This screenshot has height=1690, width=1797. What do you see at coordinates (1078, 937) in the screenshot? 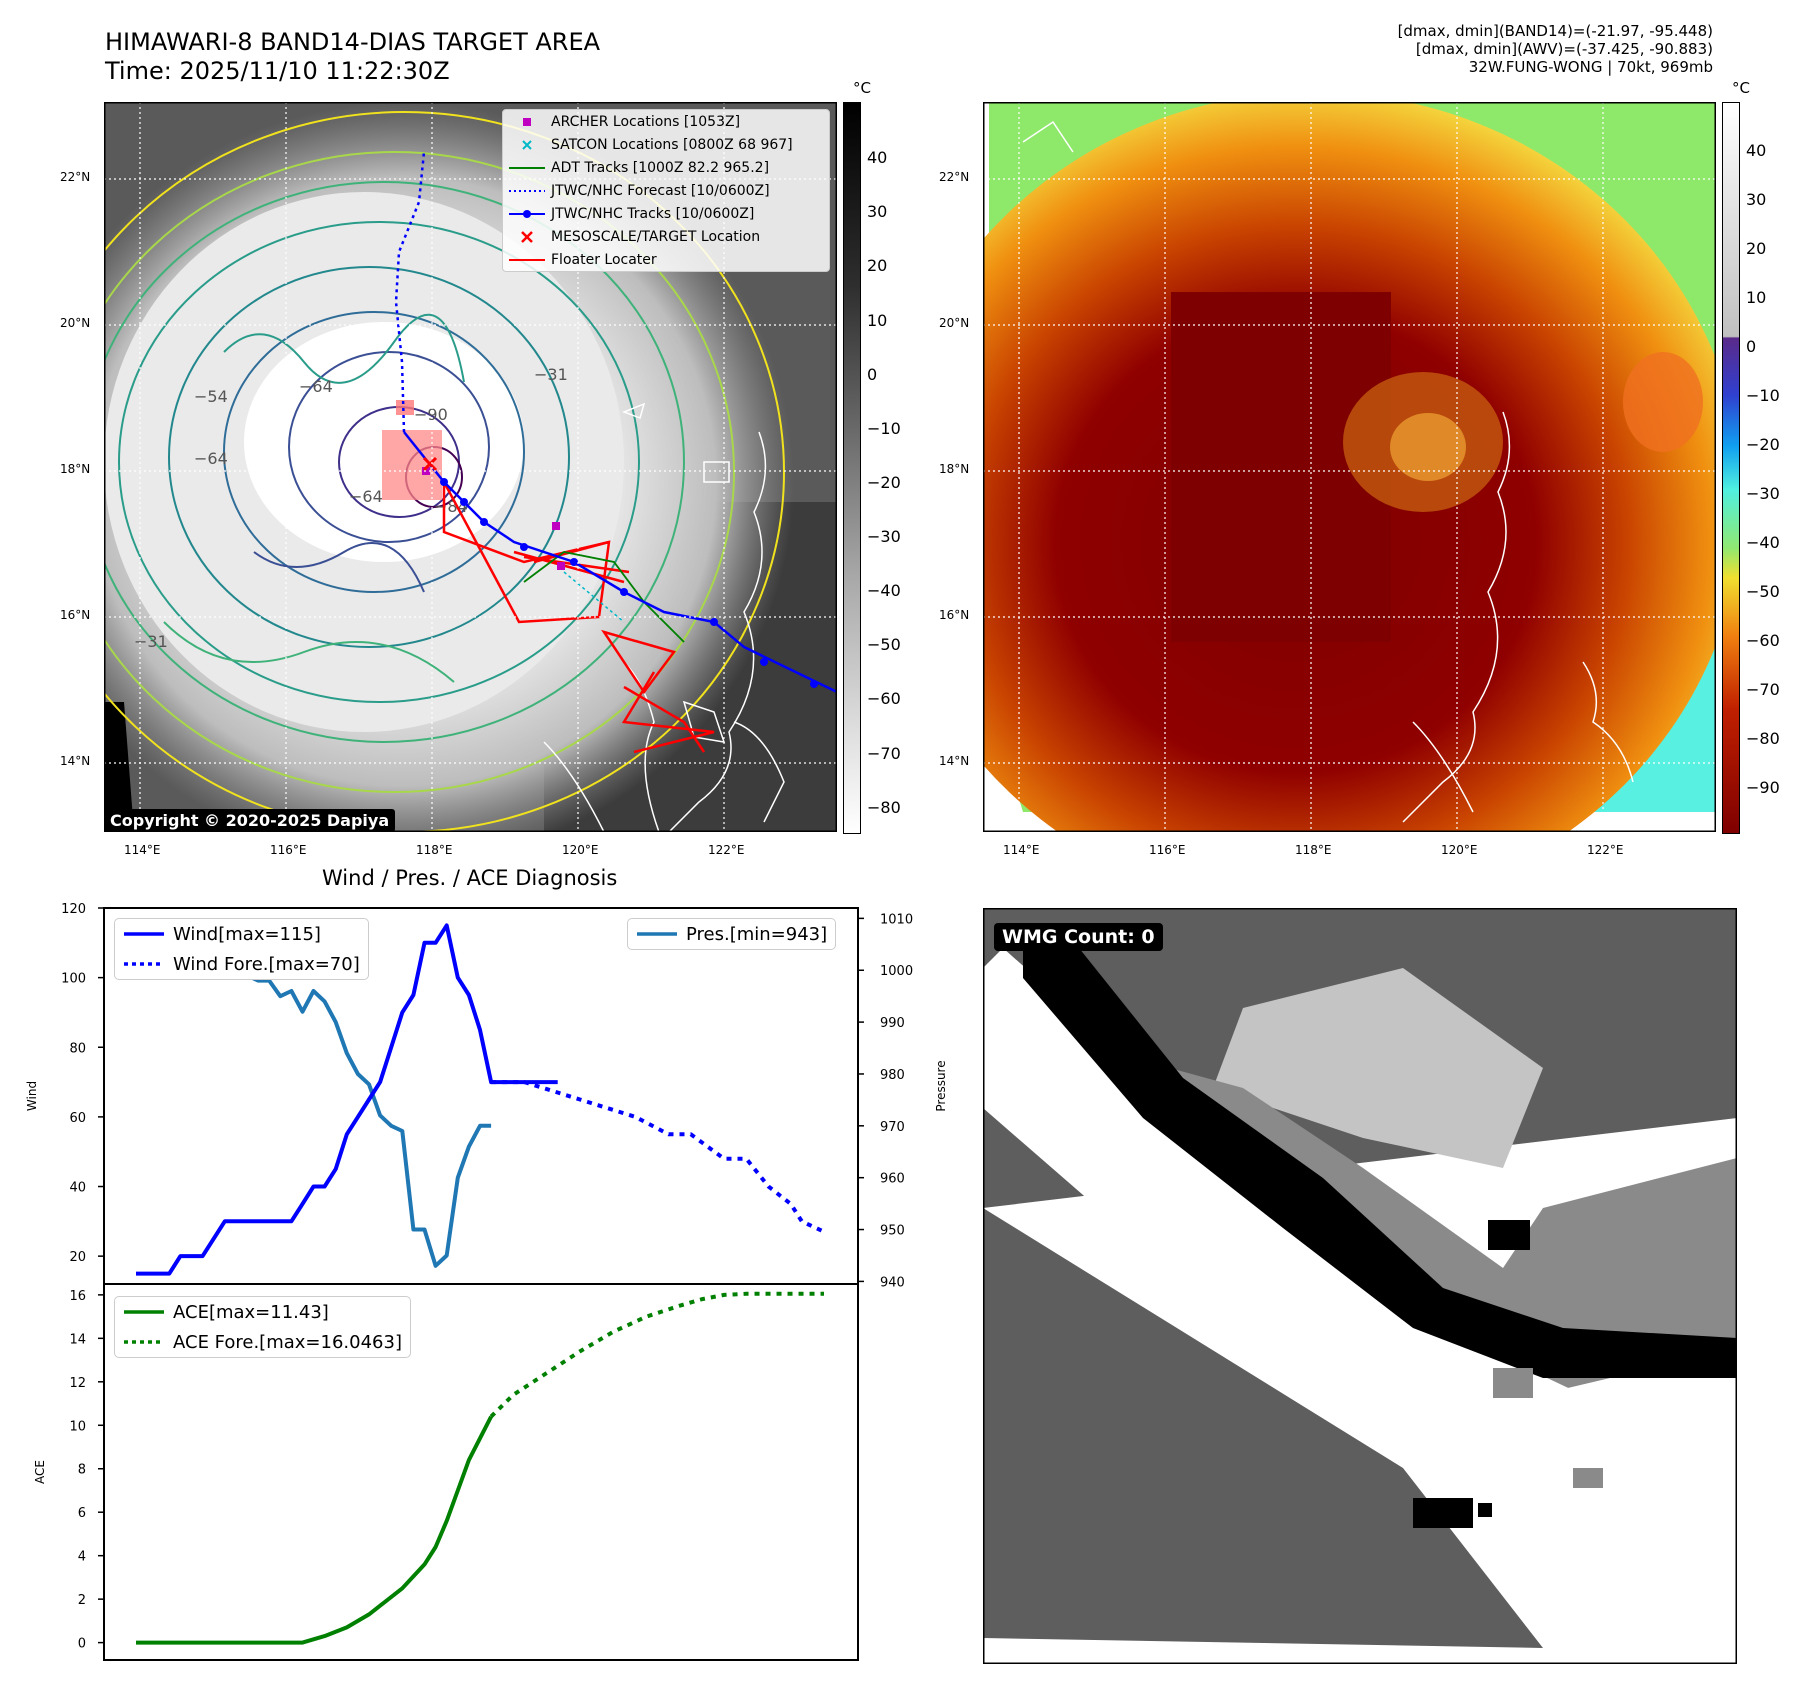
I see `wmg-count-label: WMG Count: 0` at bounding box center [1078, 937].